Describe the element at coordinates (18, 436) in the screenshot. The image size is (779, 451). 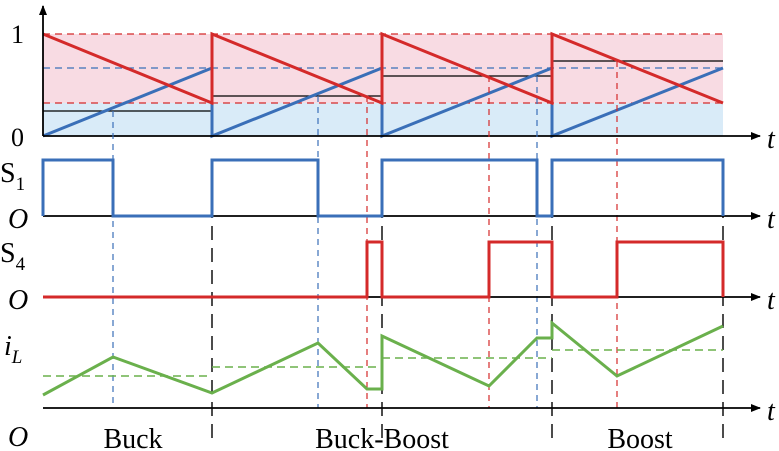
I see `origin-il: O` at that location.